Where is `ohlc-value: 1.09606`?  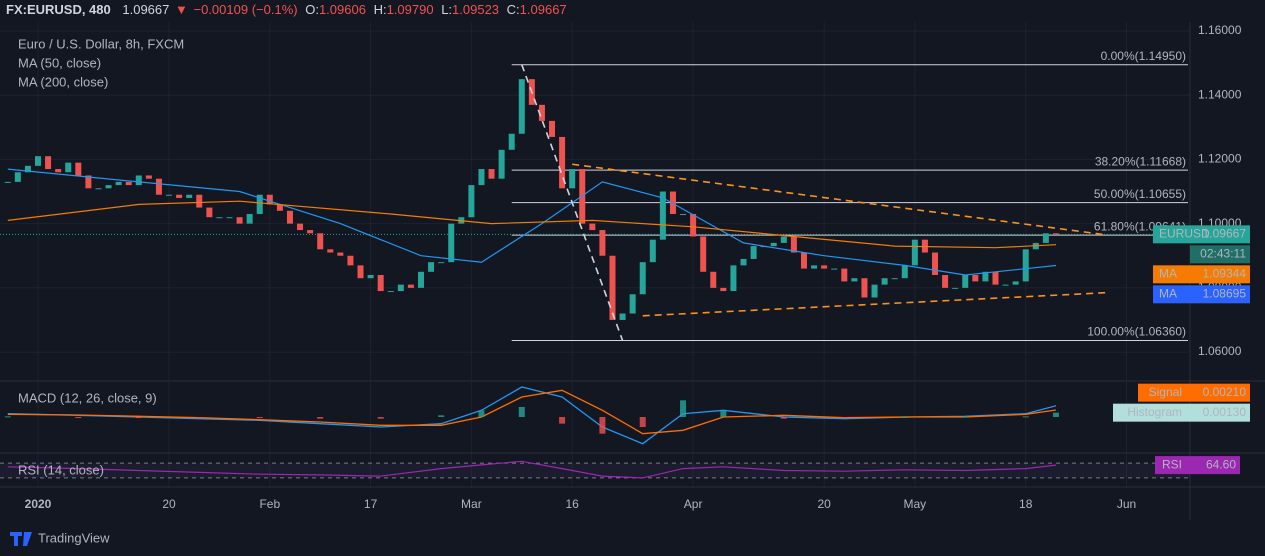 ohlc-value: 1.09606 is located at coordinates (342, 9).